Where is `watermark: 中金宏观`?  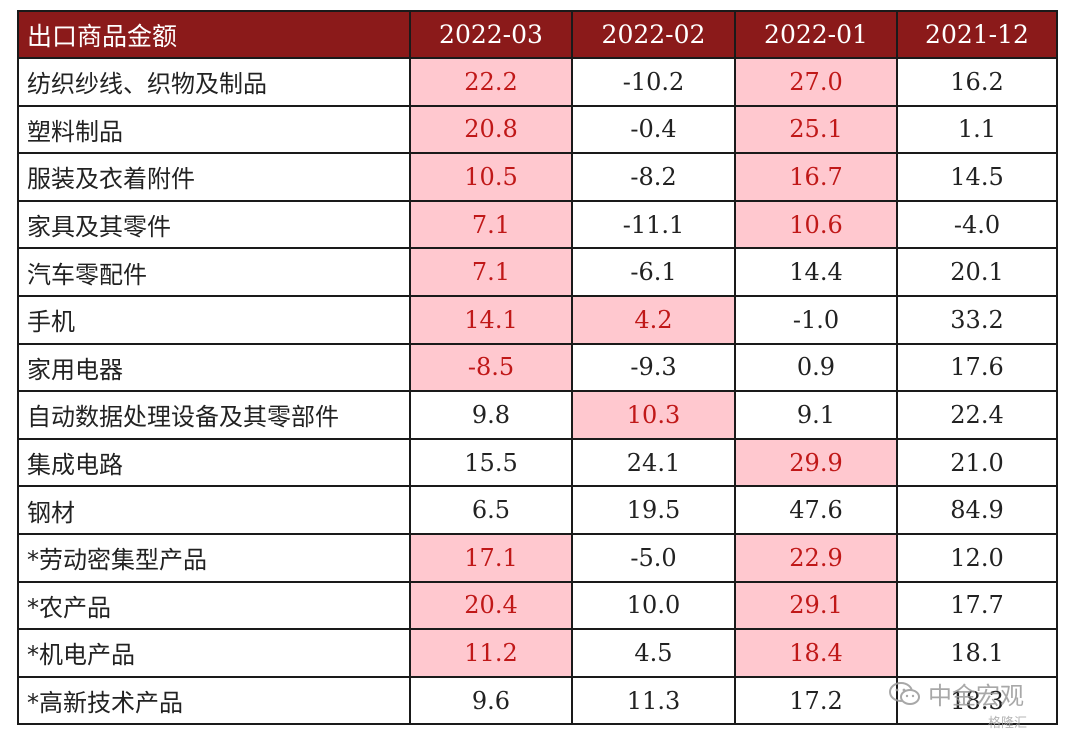 watermark: 中金宏观 is located at coordinates (956, 693).